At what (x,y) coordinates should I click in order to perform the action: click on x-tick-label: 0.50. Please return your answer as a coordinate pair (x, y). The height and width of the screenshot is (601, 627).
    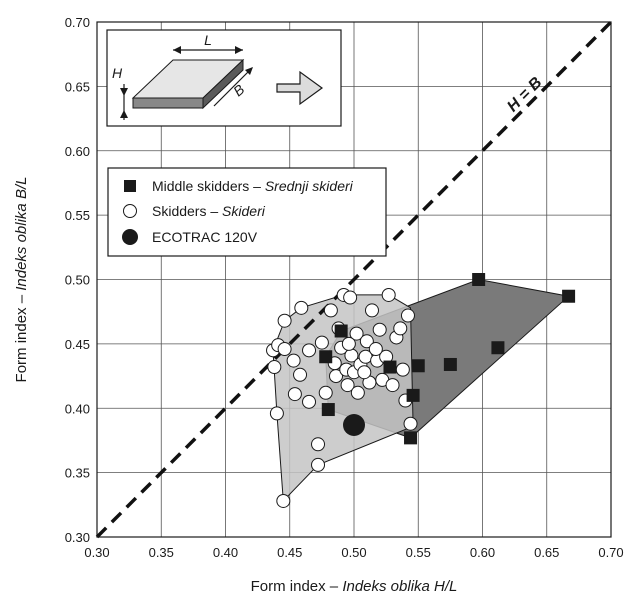
    Looking at the image, I should click on (353, 552).